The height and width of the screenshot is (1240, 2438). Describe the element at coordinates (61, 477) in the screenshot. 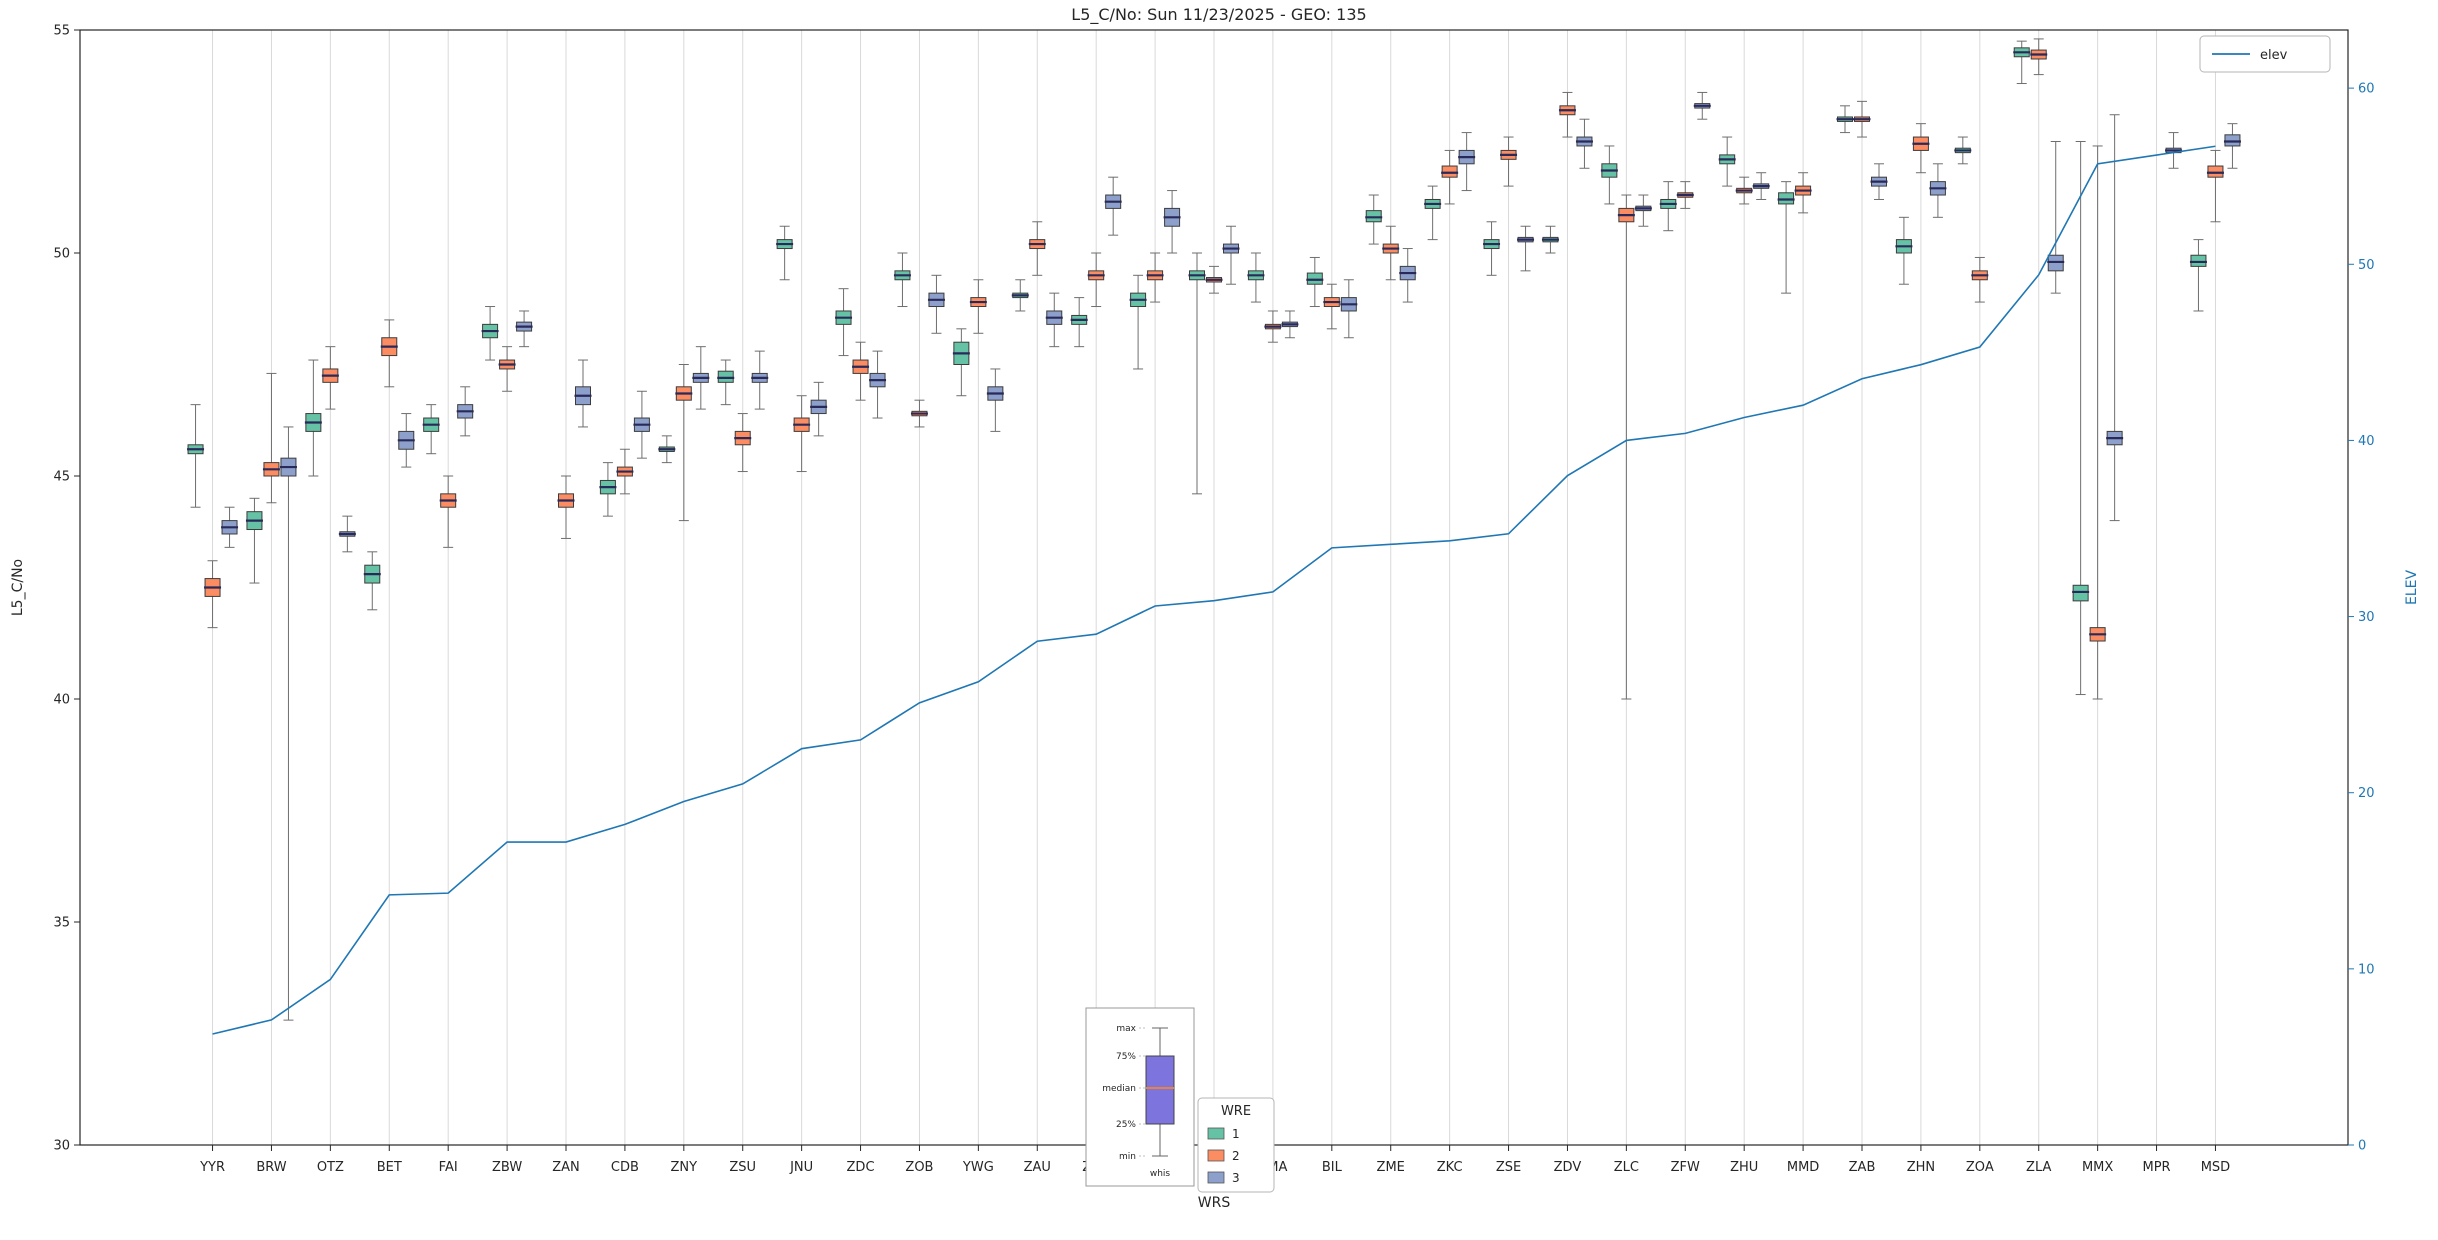

I see `svg-text: 45` at that location.